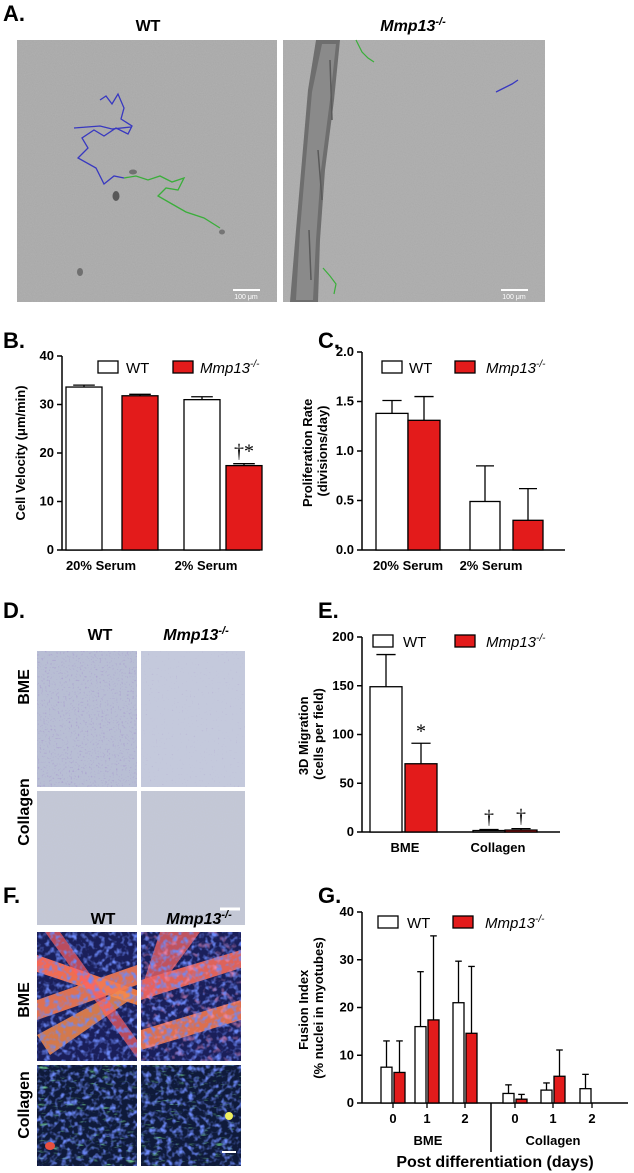 This screenshot has height=1173, width=634. I want to click on chart-b-ylabel: Cell Velocity (μm/min), so click(20, 452).